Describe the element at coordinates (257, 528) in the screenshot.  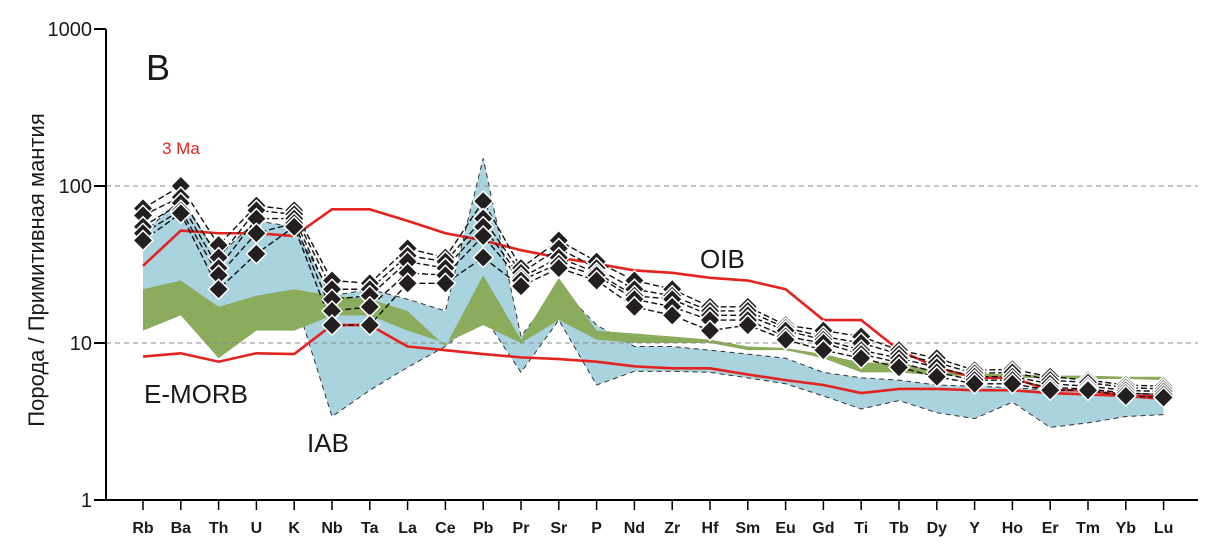
I see `x-tick-label: U` at that location.